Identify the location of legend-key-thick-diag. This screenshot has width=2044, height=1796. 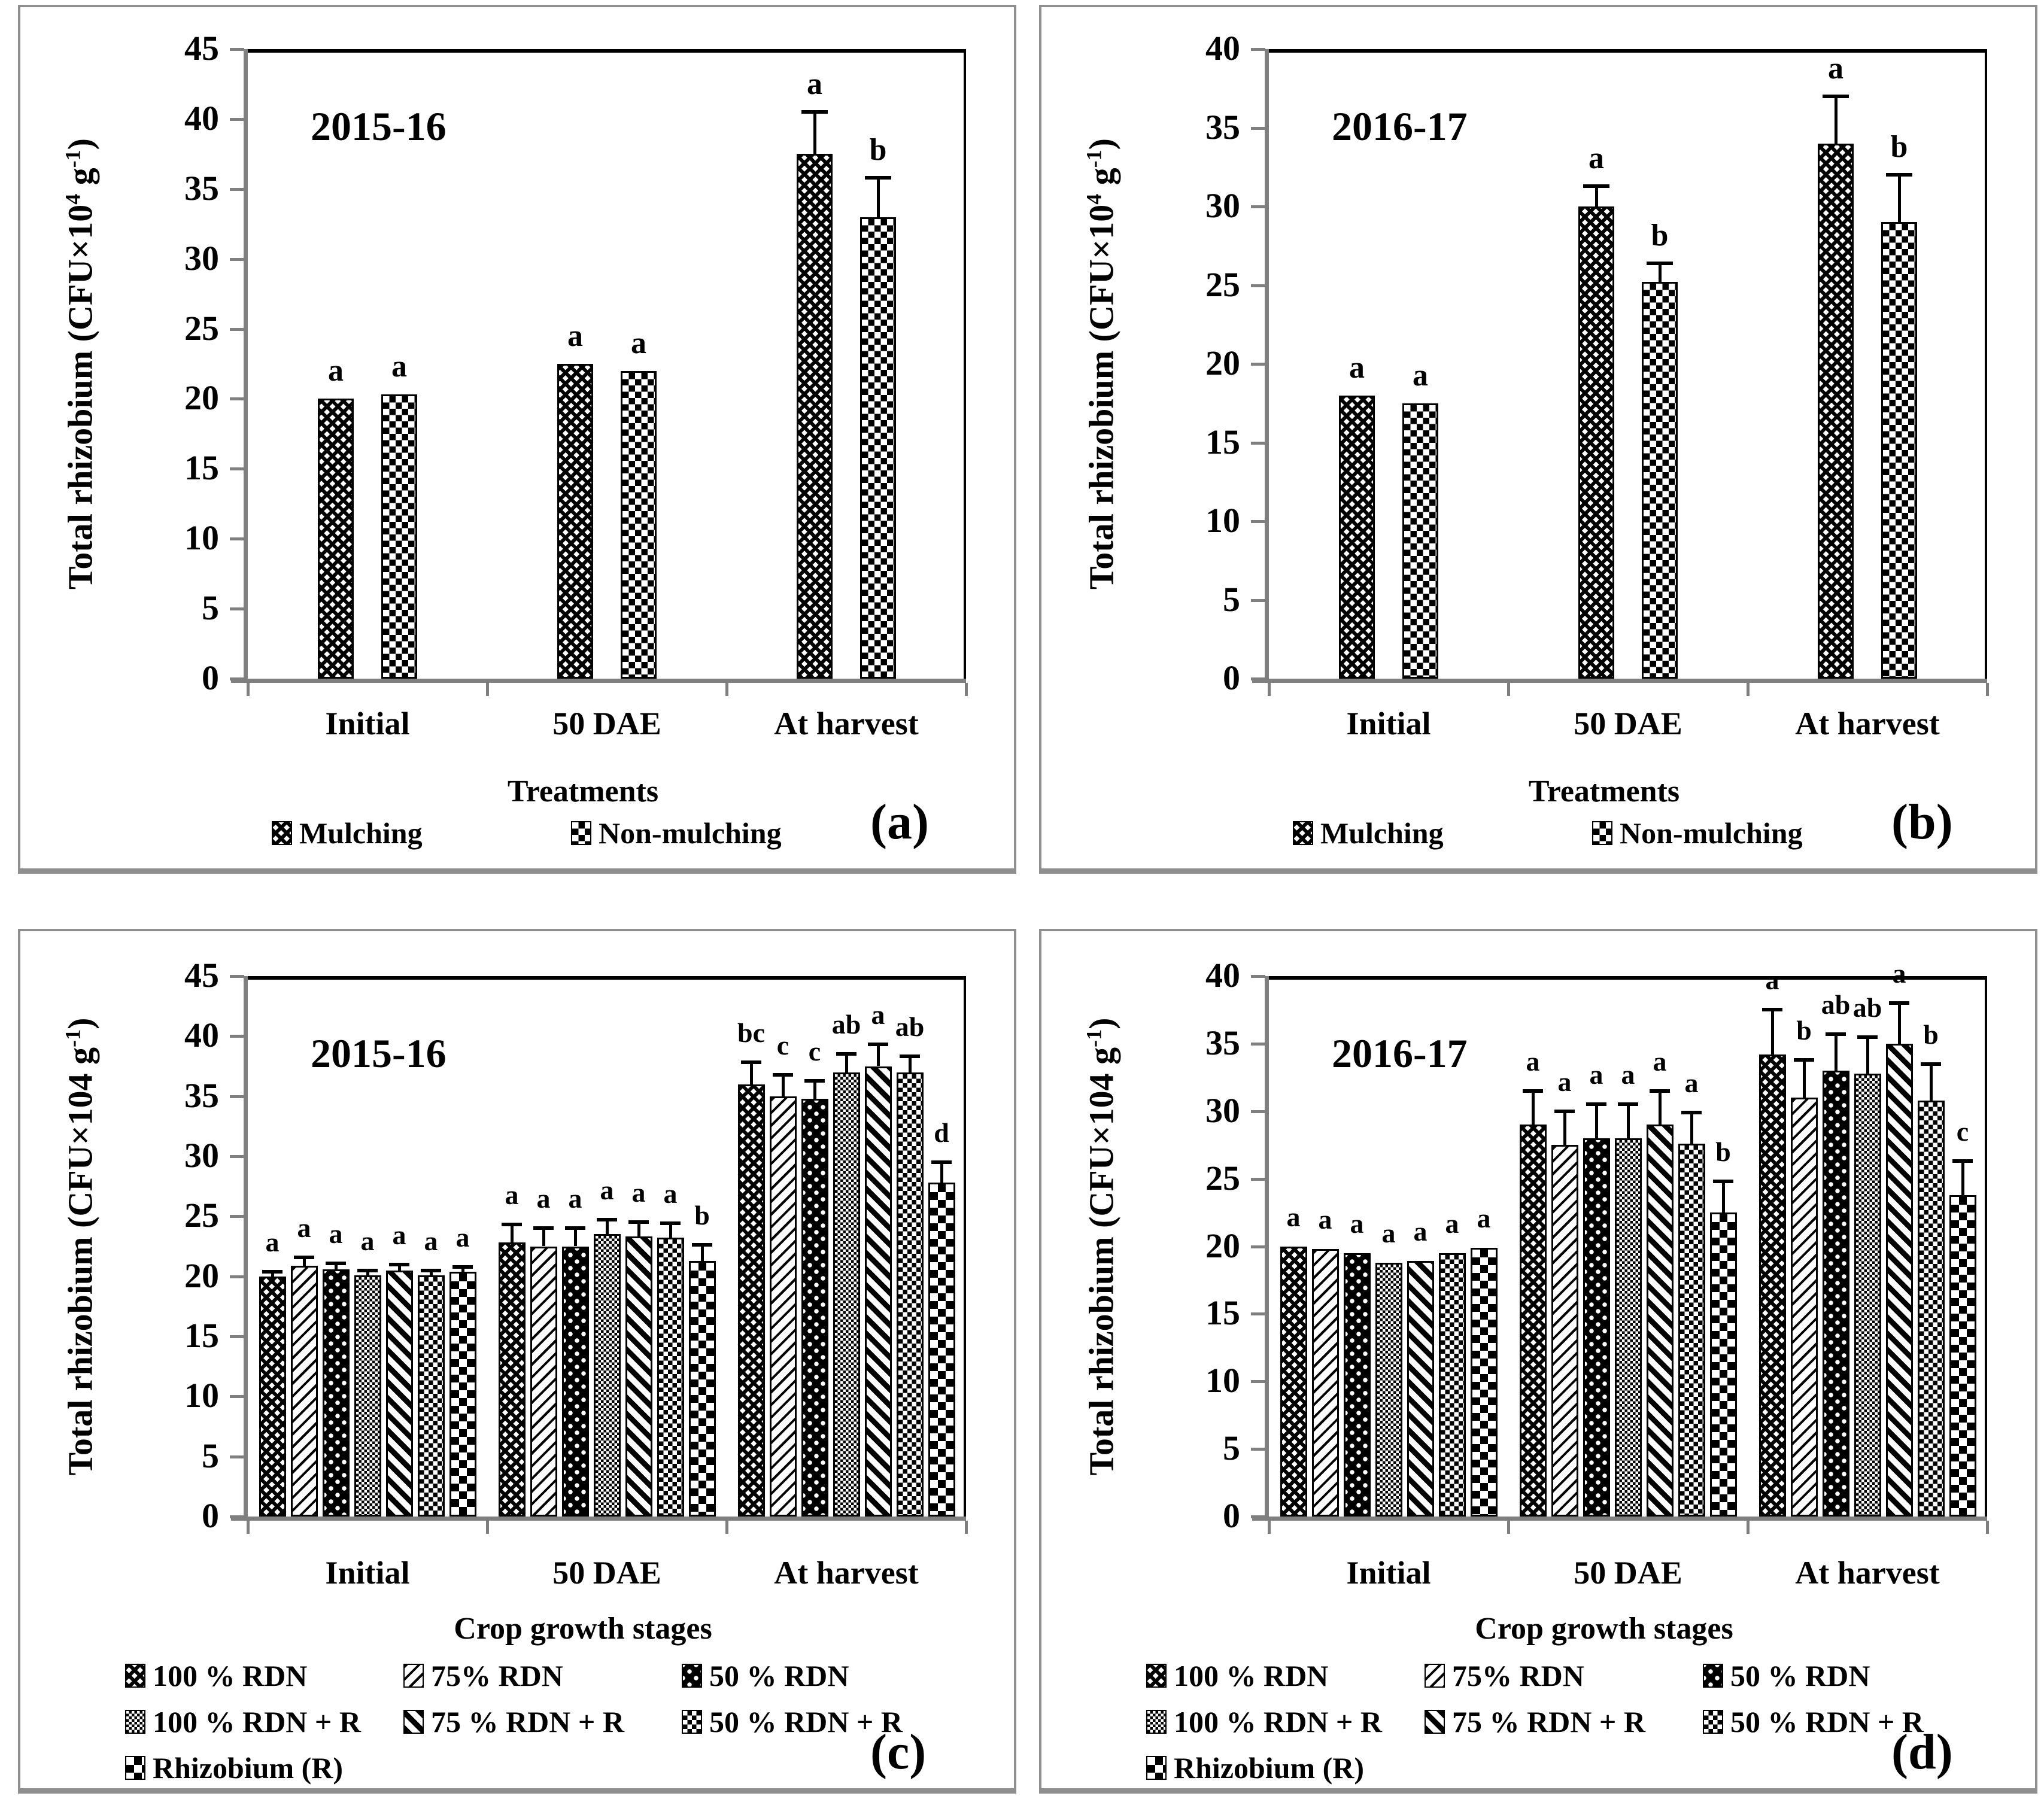
(1435, 1722).